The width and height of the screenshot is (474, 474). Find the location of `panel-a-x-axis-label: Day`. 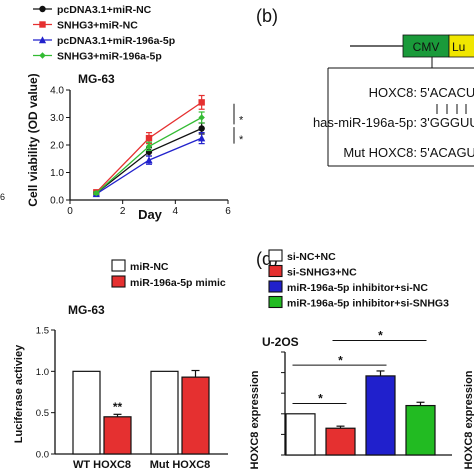

panel-a-x-axis-label: Day is located at coordinates (150, 214).